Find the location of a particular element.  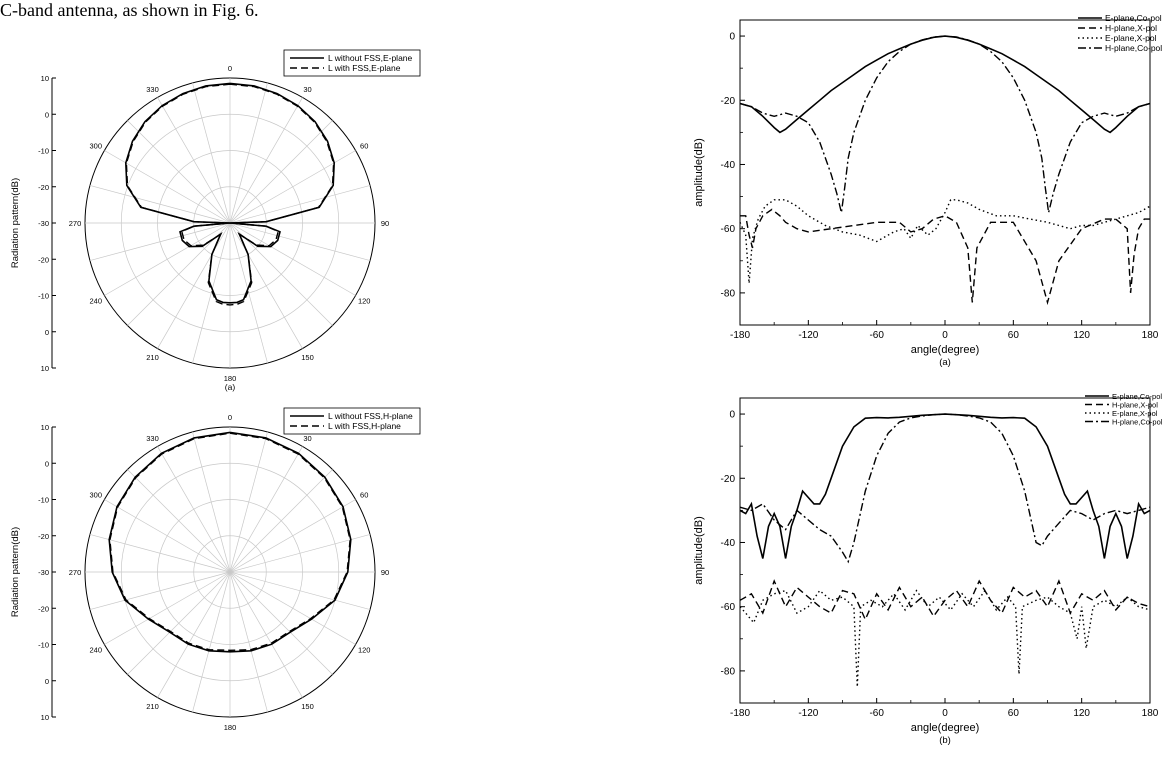

y-tick-label: -80 is located at coordinates (728, 671).